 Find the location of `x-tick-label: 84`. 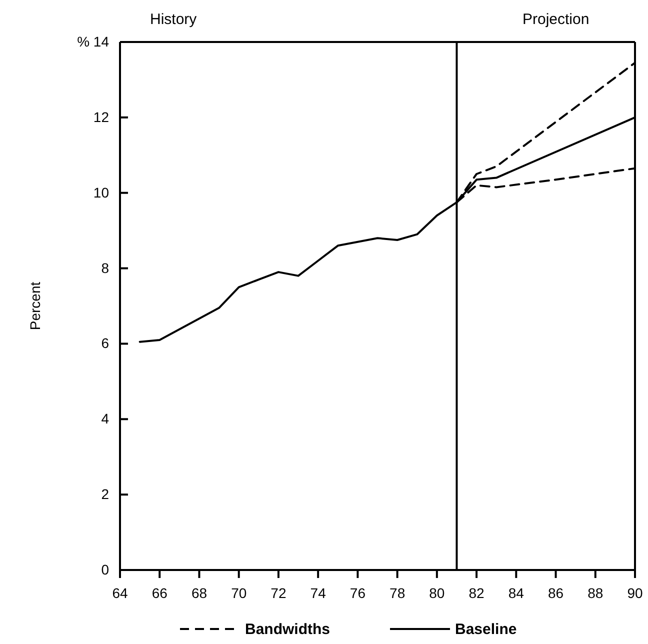

x-tick-label: 84 is located at coordinates (516, 592).